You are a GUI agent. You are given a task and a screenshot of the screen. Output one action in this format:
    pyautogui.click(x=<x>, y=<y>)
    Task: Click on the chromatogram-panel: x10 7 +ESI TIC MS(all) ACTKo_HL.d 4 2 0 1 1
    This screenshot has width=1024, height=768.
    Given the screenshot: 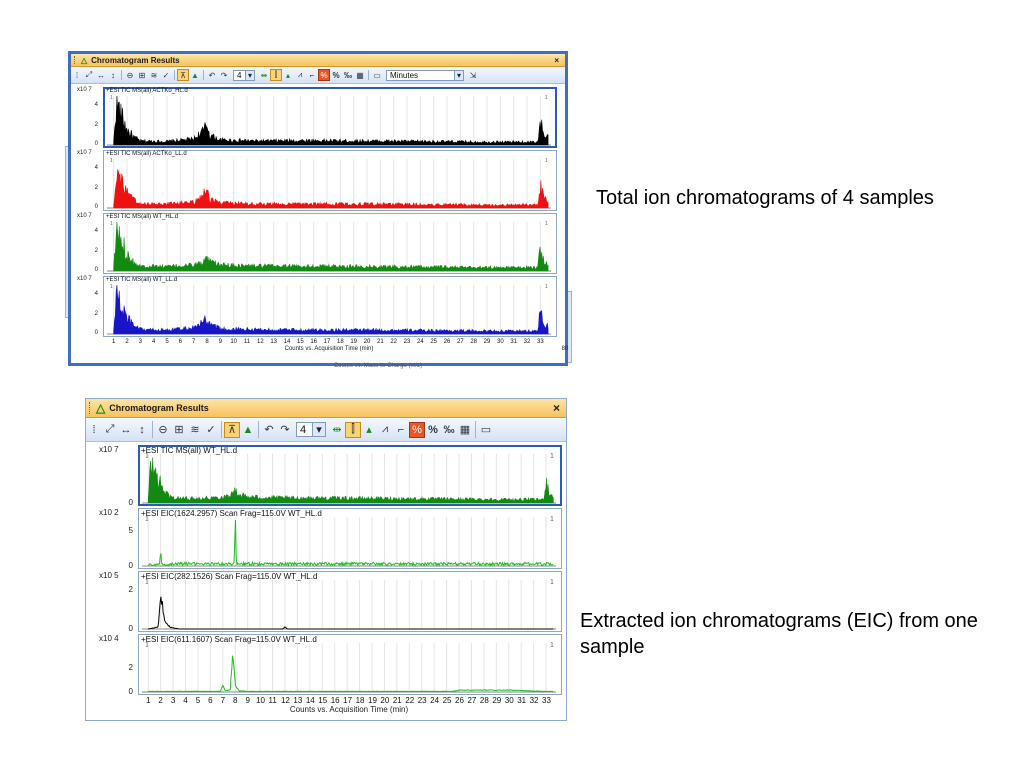 What is the action you would take?
    pyautogui.click(x=318, y=117)
    